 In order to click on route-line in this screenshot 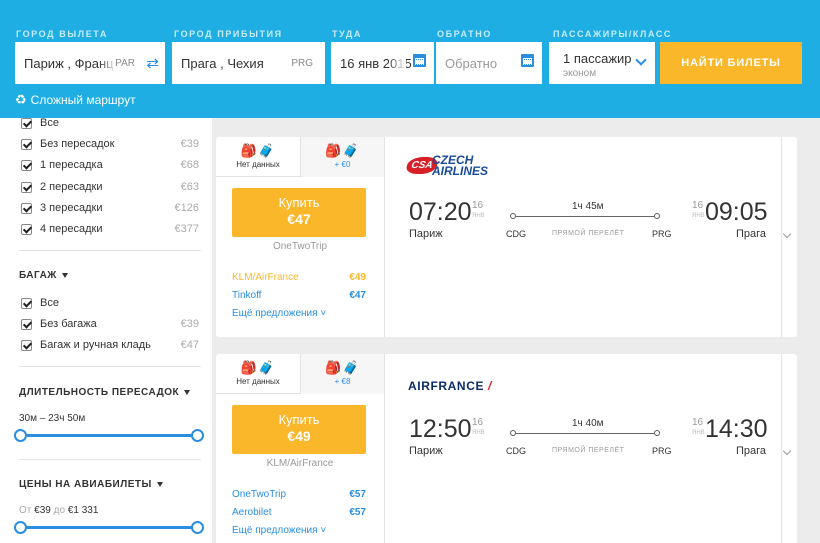, I will do `click(585, 216)`.